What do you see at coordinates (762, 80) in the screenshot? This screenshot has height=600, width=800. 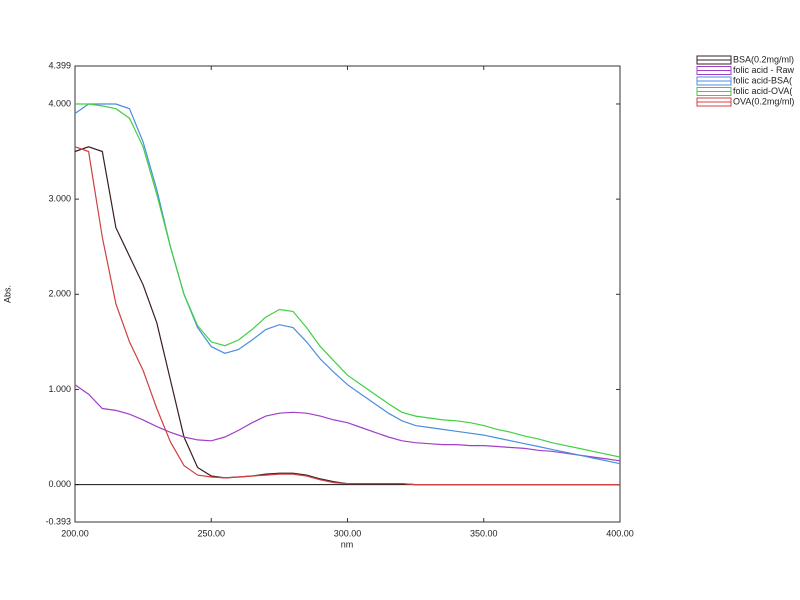 I see `legend-label: folic acid-BSA(` at bounding box center [762, 80].